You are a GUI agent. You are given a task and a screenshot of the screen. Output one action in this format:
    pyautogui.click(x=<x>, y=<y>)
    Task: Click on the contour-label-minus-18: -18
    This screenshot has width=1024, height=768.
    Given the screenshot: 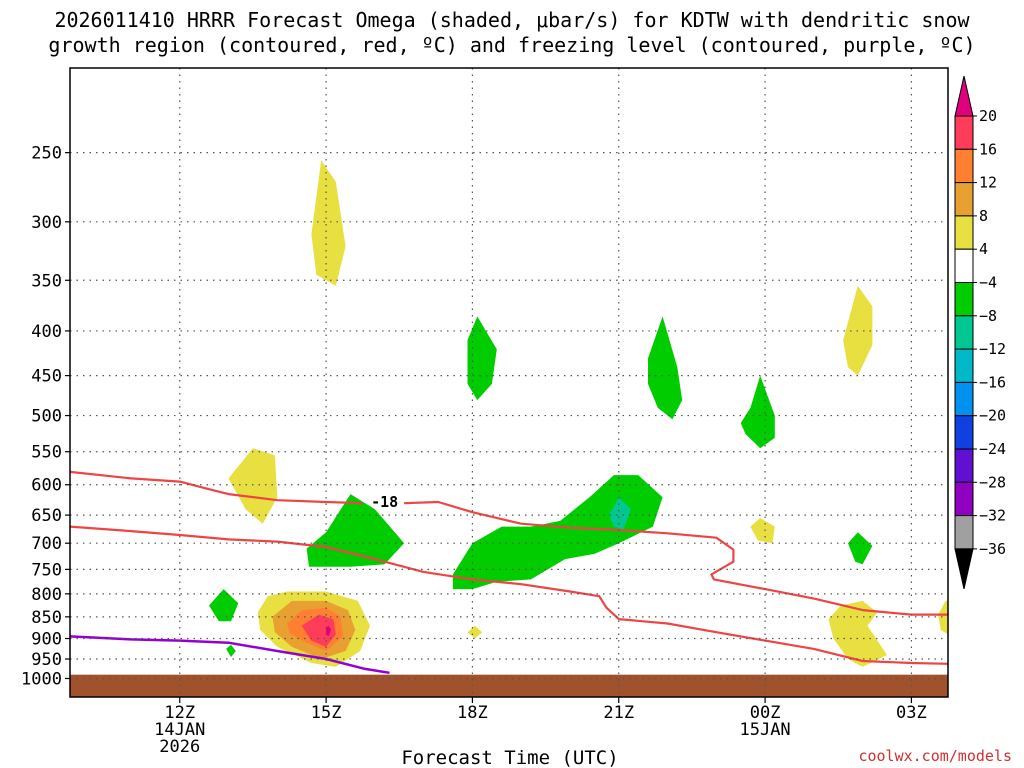 What is the action you would take?
    pyautogui.click(x=384, y=502)
    